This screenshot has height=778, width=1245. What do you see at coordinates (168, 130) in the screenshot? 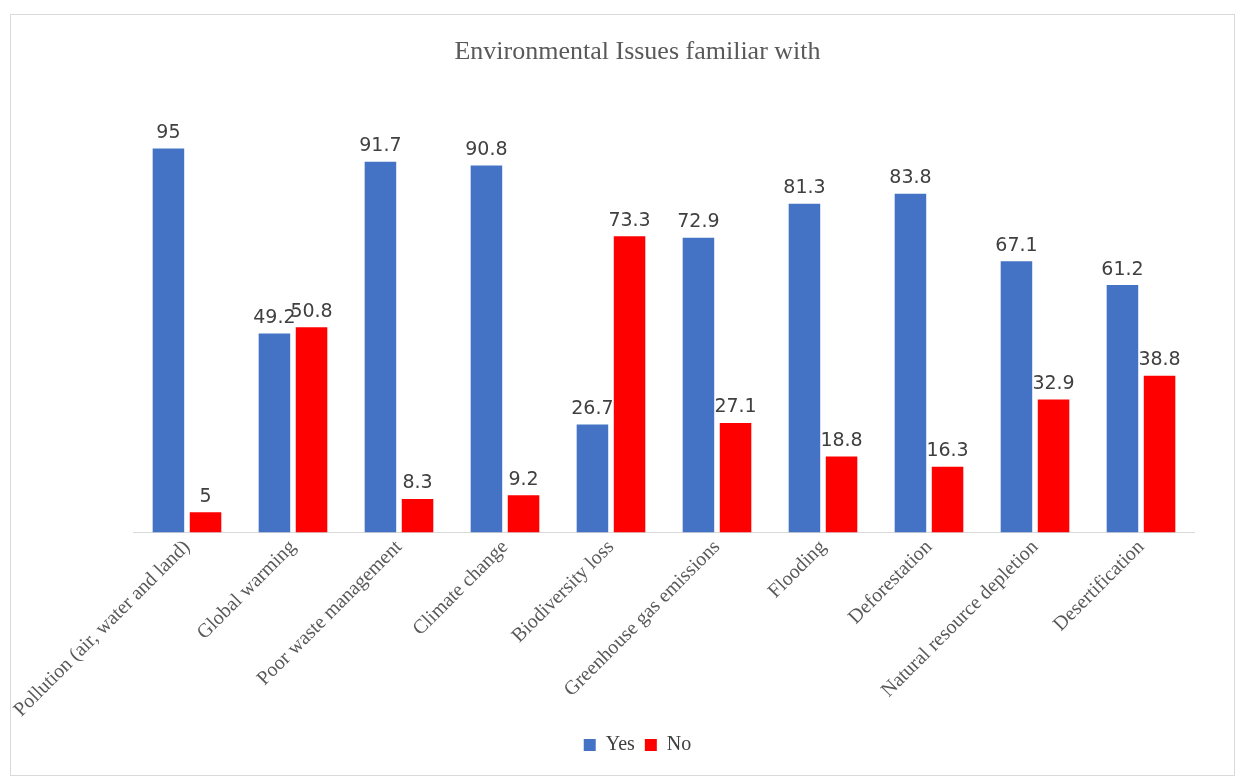
I see `data-label: 95` at bounding box center [168, 130].